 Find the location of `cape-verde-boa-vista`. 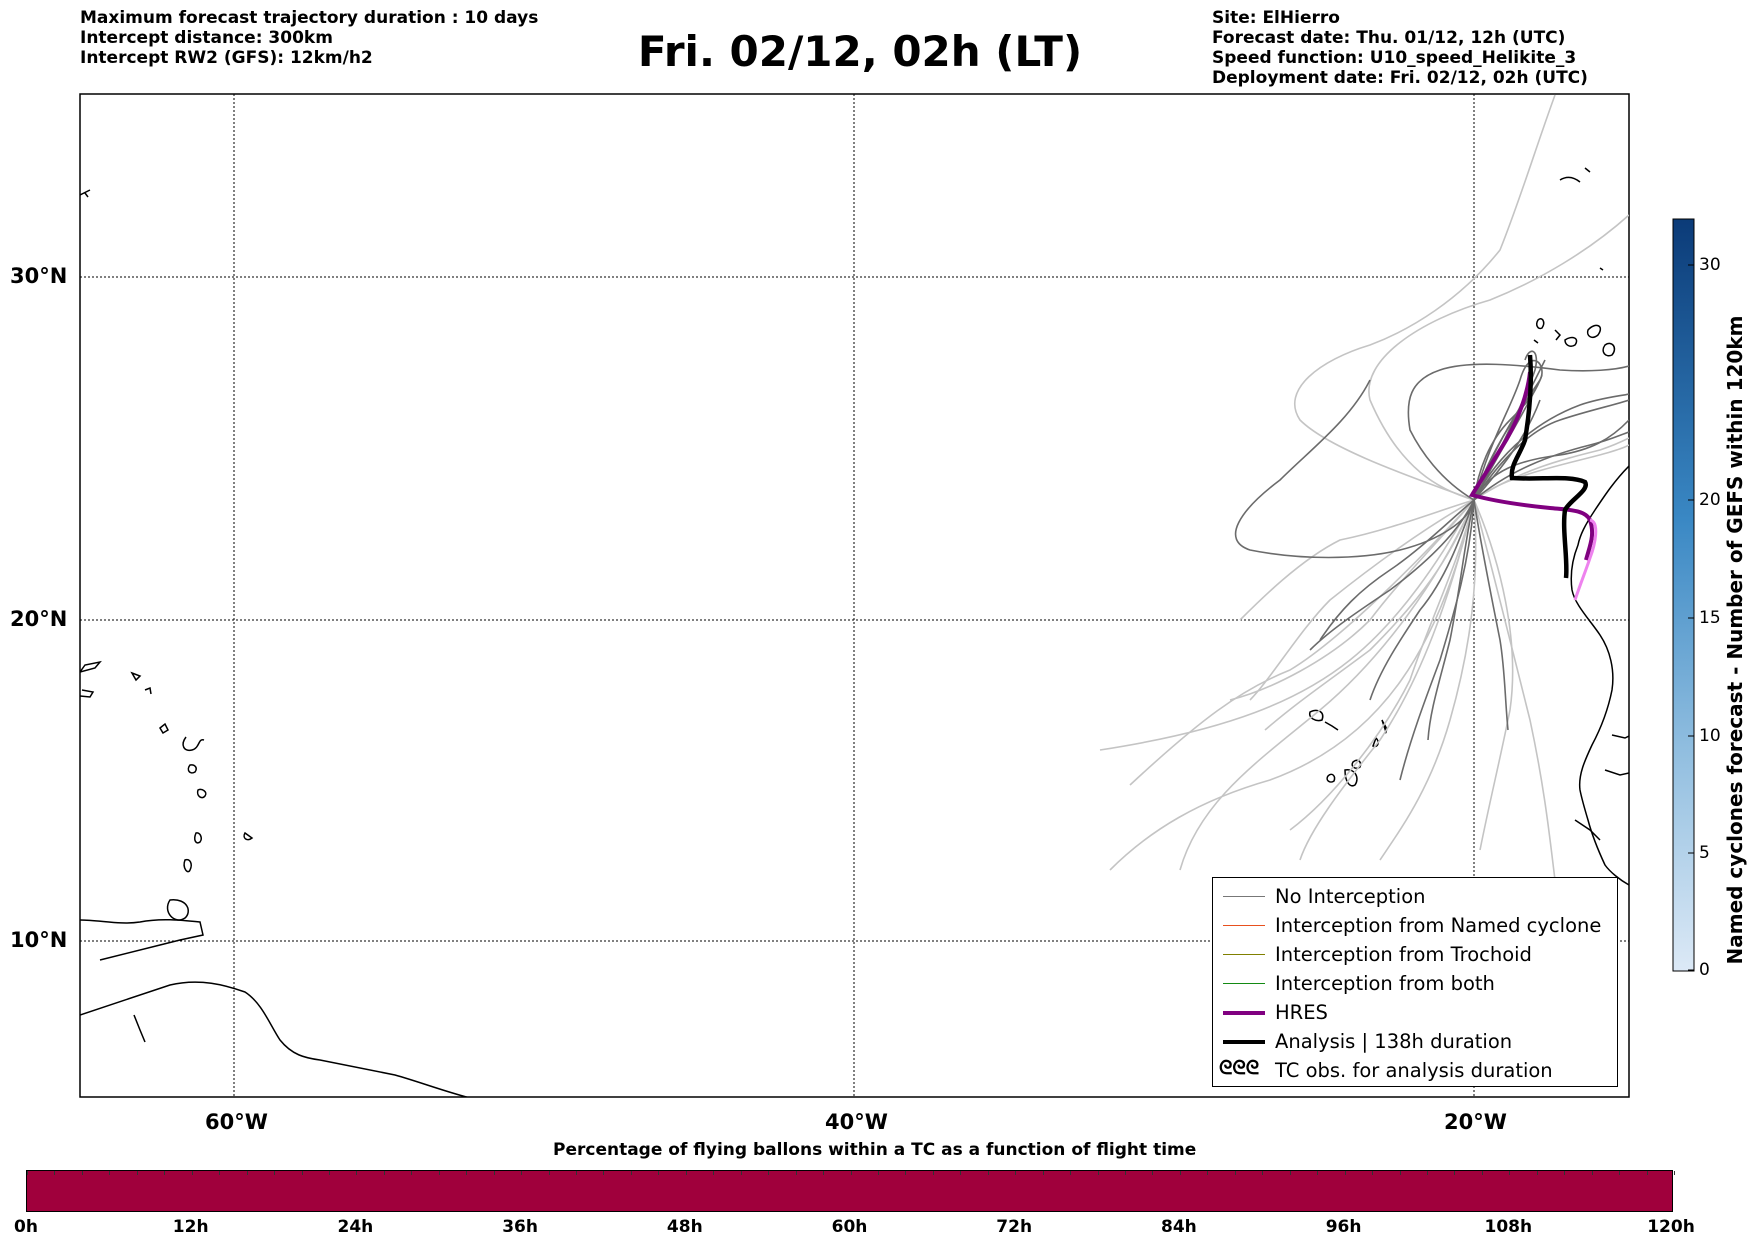

cape-verde-boa-vista is located at coordinates (1375, 742).